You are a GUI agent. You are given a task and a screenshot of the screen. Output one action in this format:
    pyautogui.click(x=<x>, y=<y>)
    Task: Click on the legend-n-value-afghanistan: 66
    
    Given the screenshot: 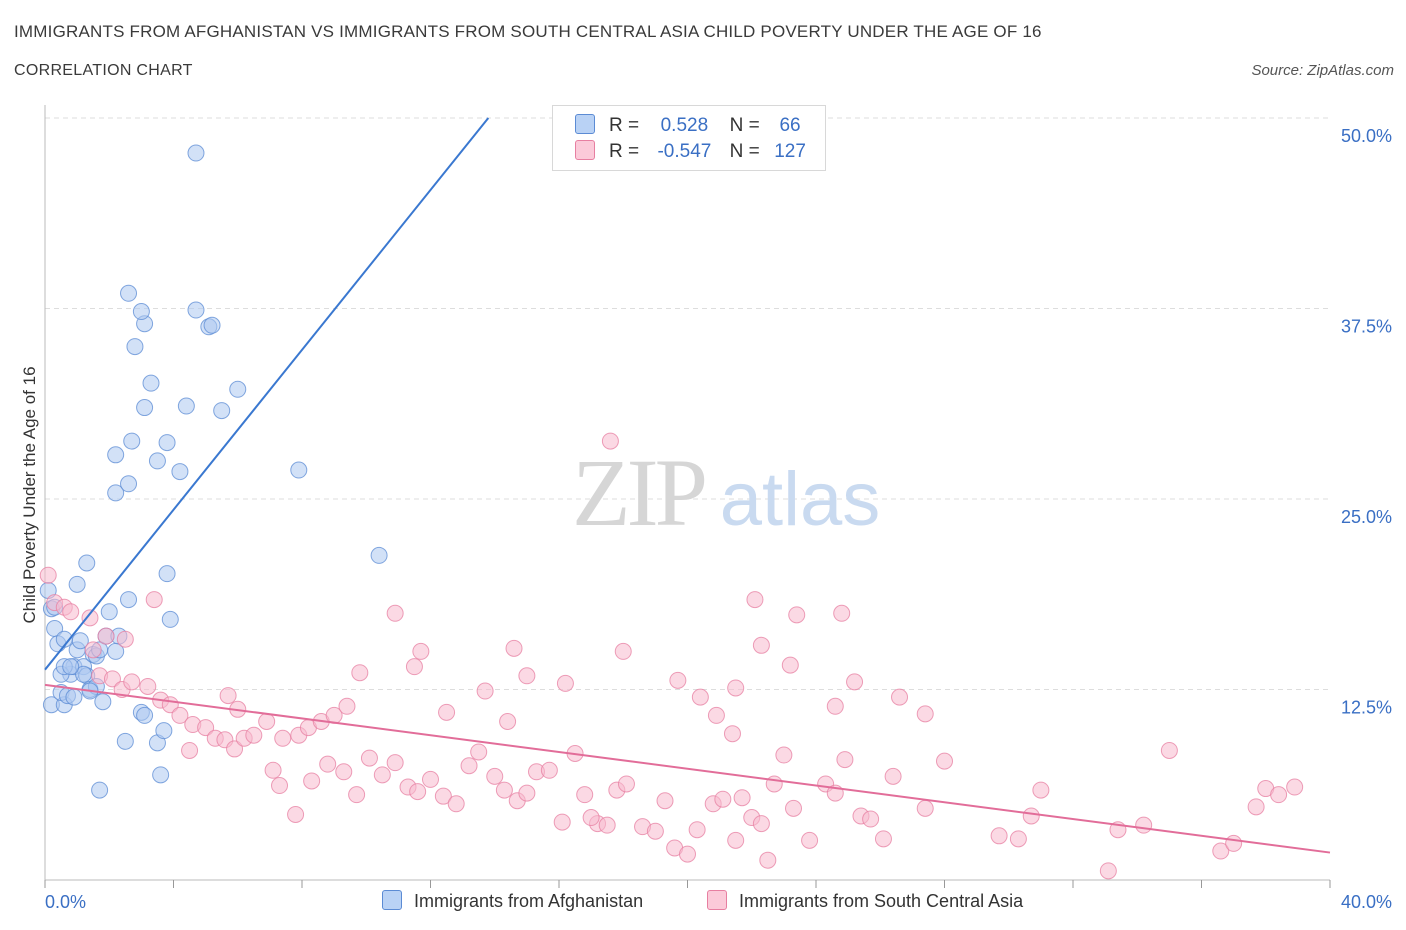 What is the action you would take?
    pyautogui.click(x=790, y=125)
    